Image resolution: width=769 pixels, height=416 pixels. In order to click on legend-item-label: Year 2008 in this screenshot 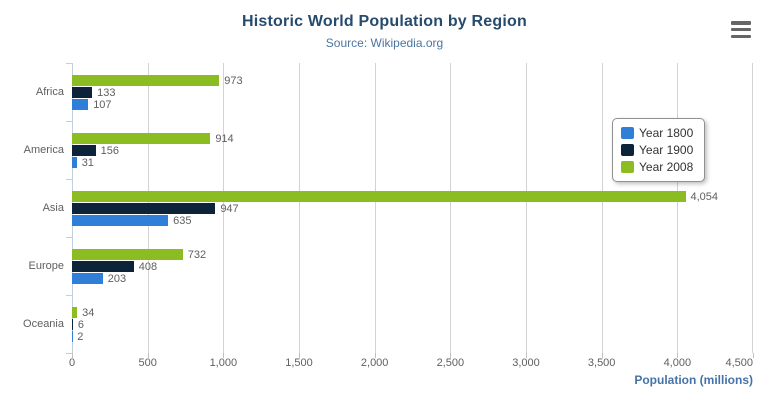, I will do `click(666, 167)`.